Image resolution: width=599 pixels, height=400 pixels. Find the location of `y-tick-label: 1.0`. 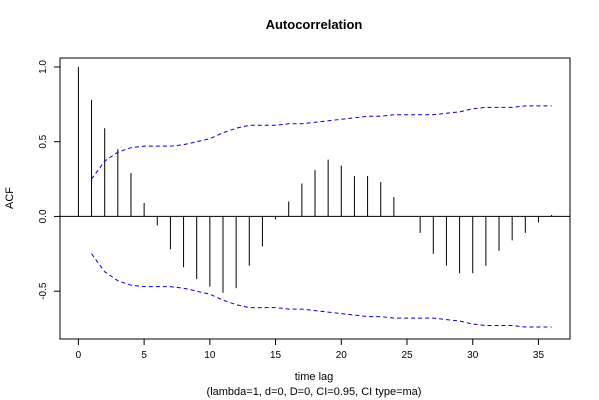

y-tick-label: 1.0 is located at coordinates (43, 67).